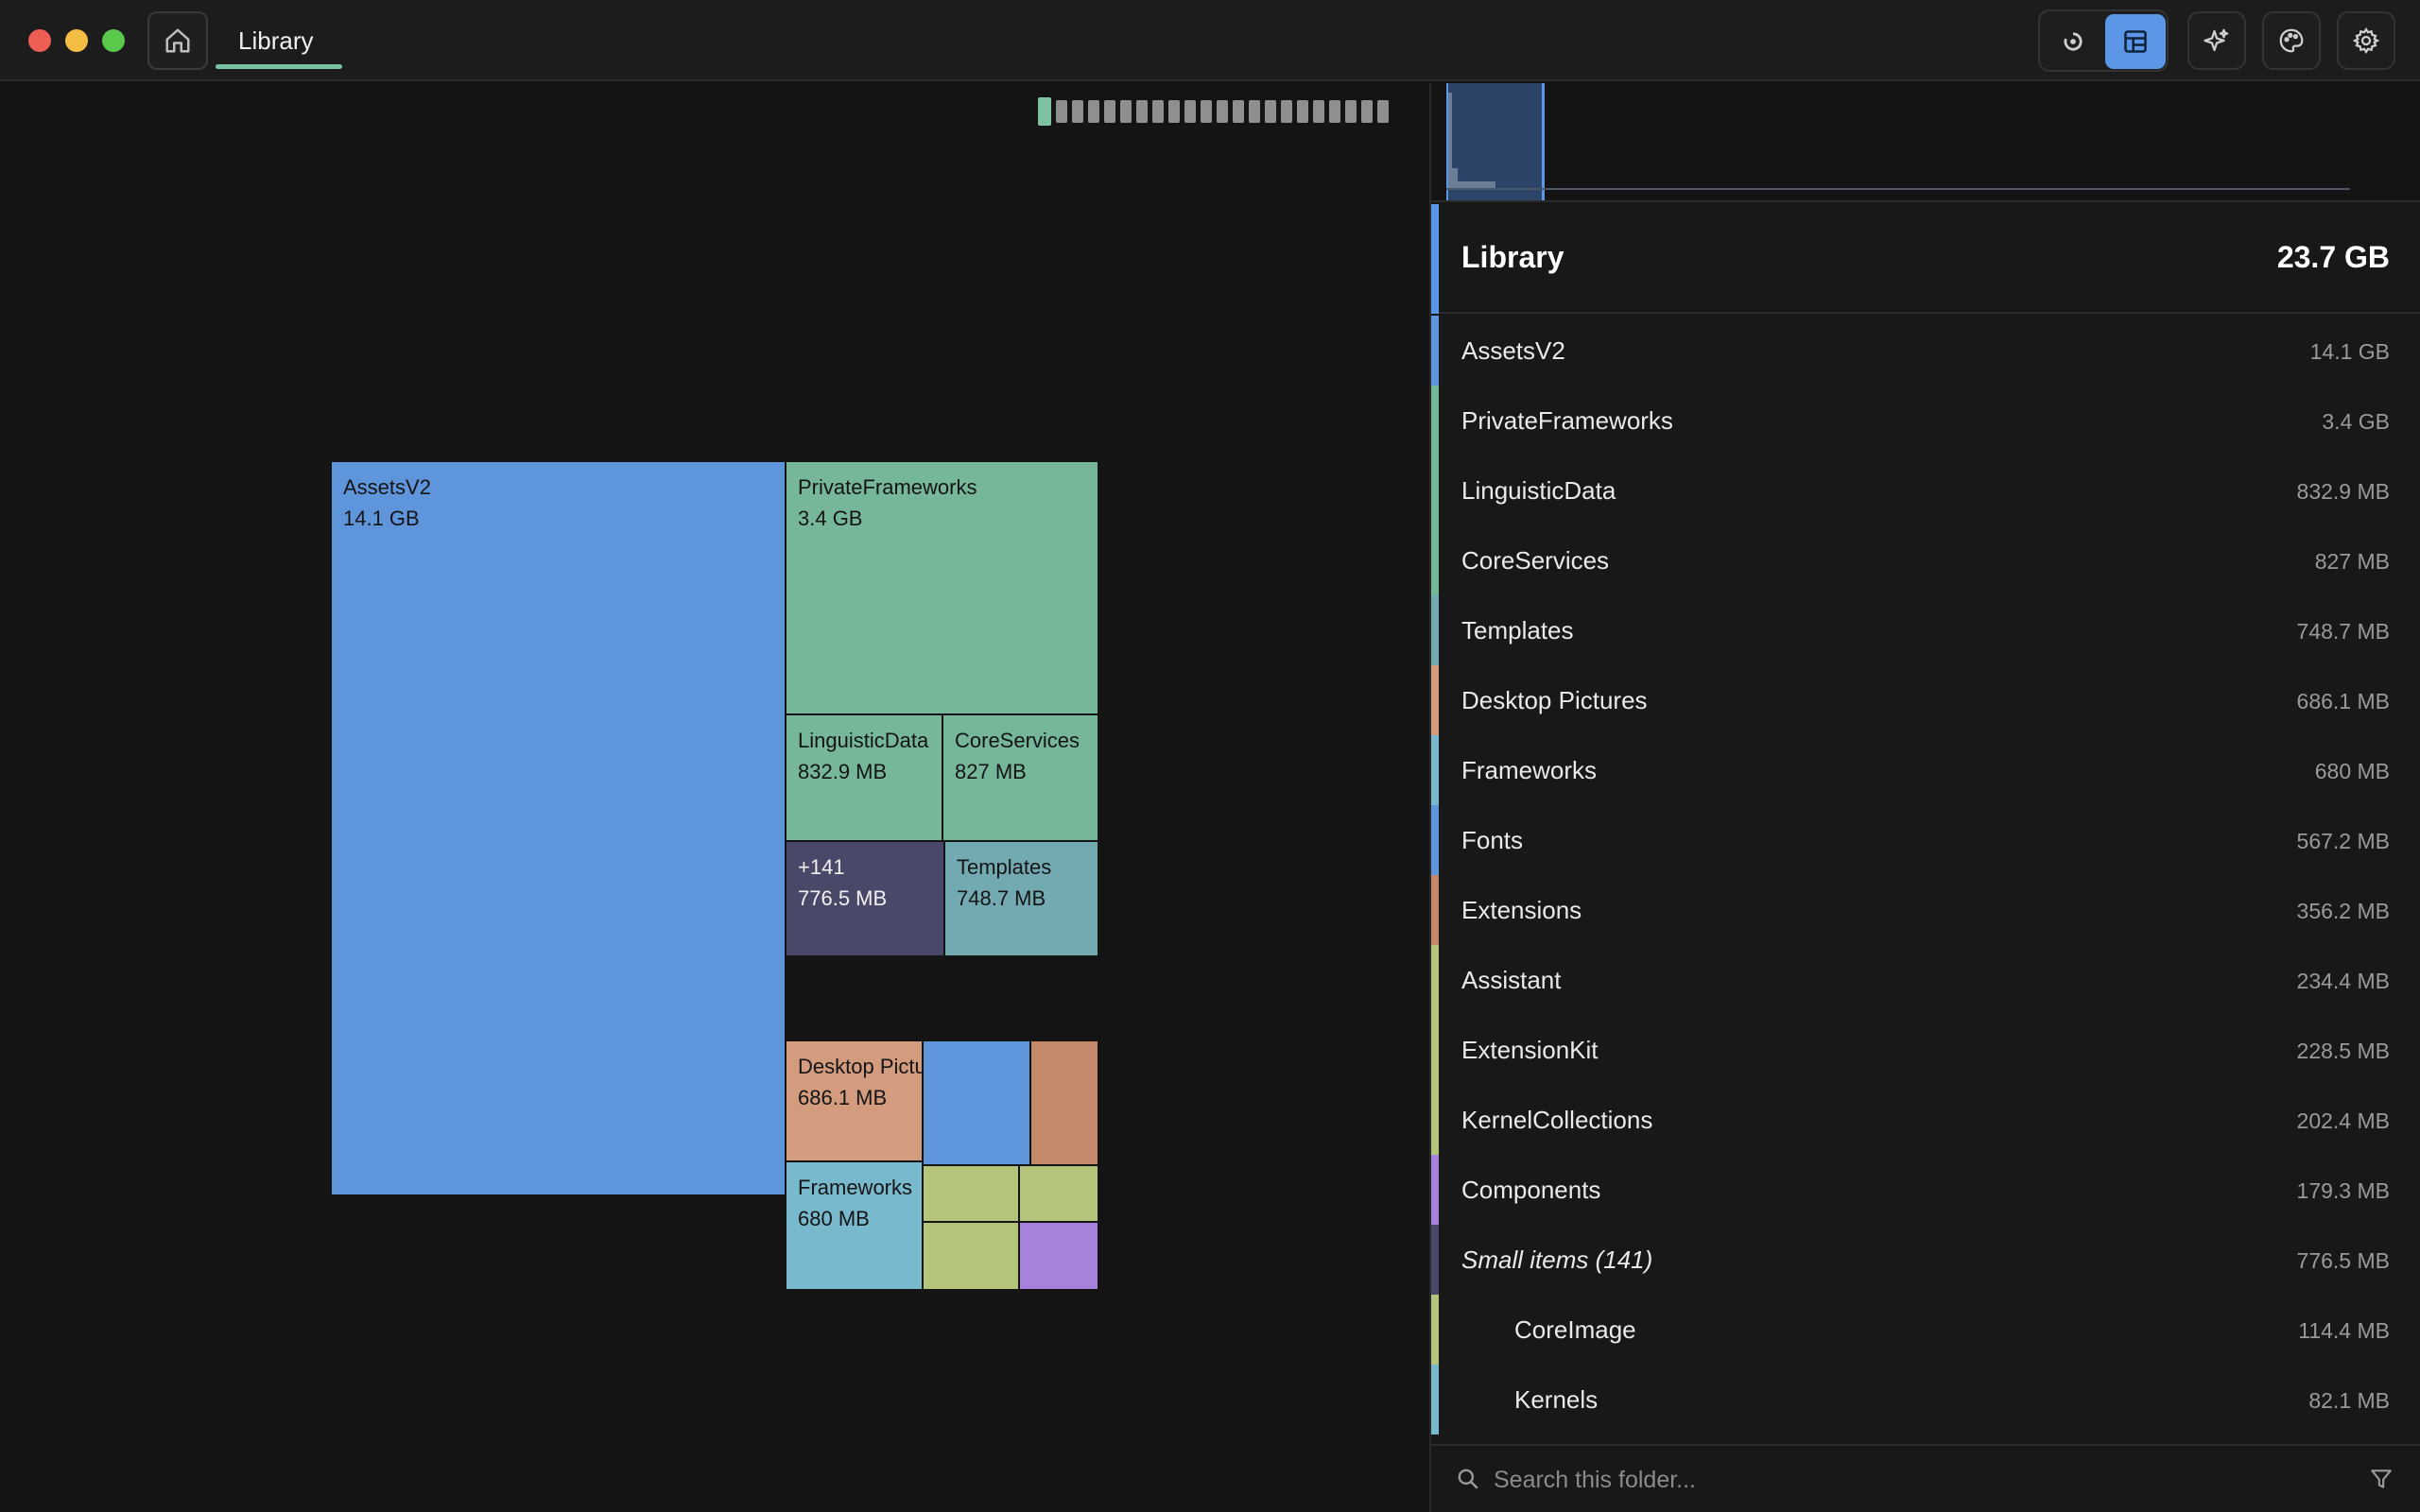 The image size is (2420, 1512). What do you see at coordinates (942, 587) in the screenshot?
I see `treemap-cell-privateframeworks: PrivateFrameworks 3.4 GB` at bounding box center [942, 587].